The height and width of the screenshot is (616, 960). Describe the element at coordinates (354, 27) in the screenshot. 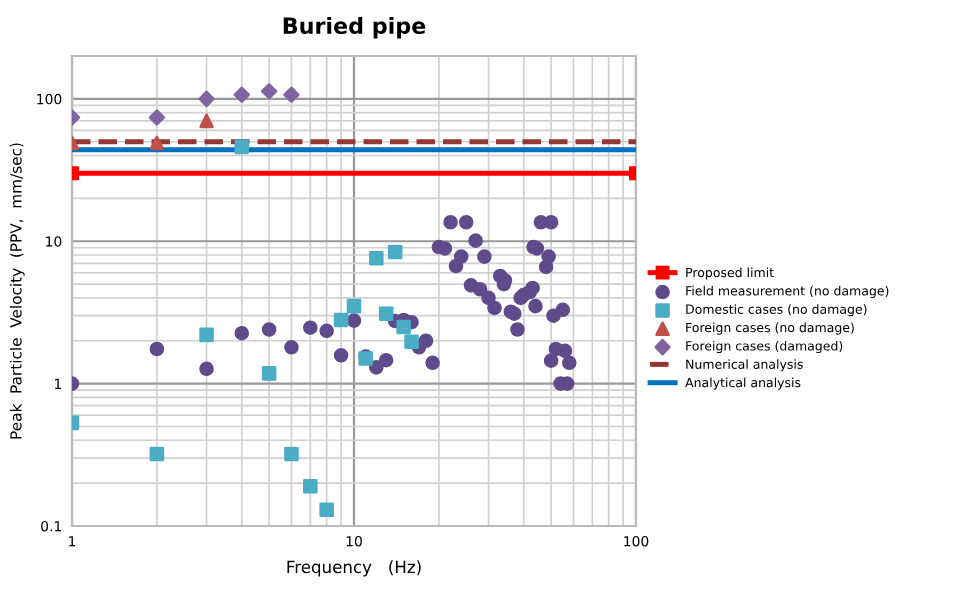

I see `chart-title: Buried pipe` at that location.